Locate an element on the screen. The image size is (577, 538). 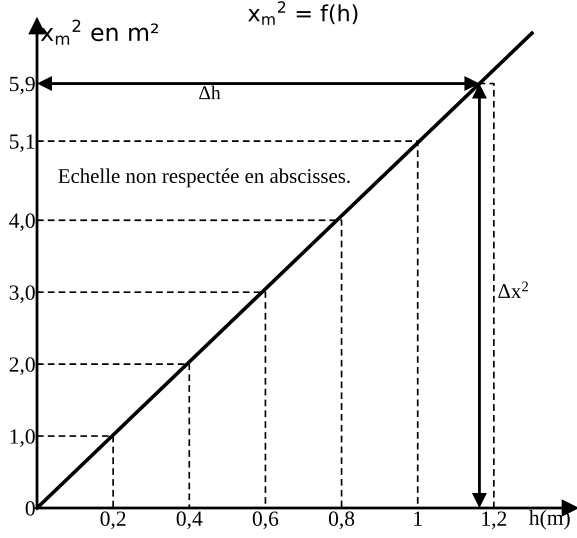
y-axis-title: x$_{m}$$^{2}$ en m² is located at coordinates (99, 32).